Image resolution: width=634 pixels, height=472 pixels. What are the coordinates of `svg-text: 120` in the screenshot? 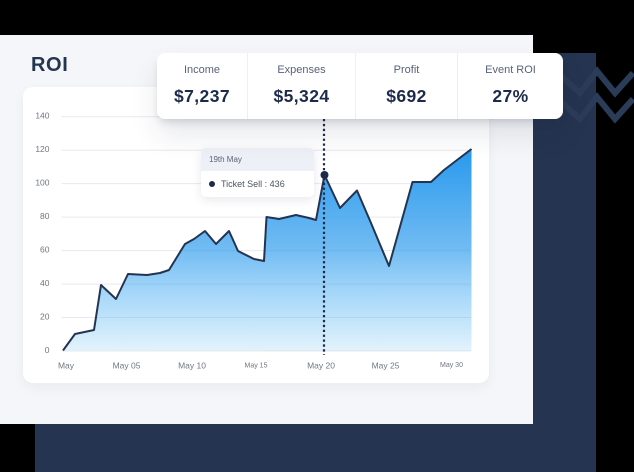 It's located at (42, 149).